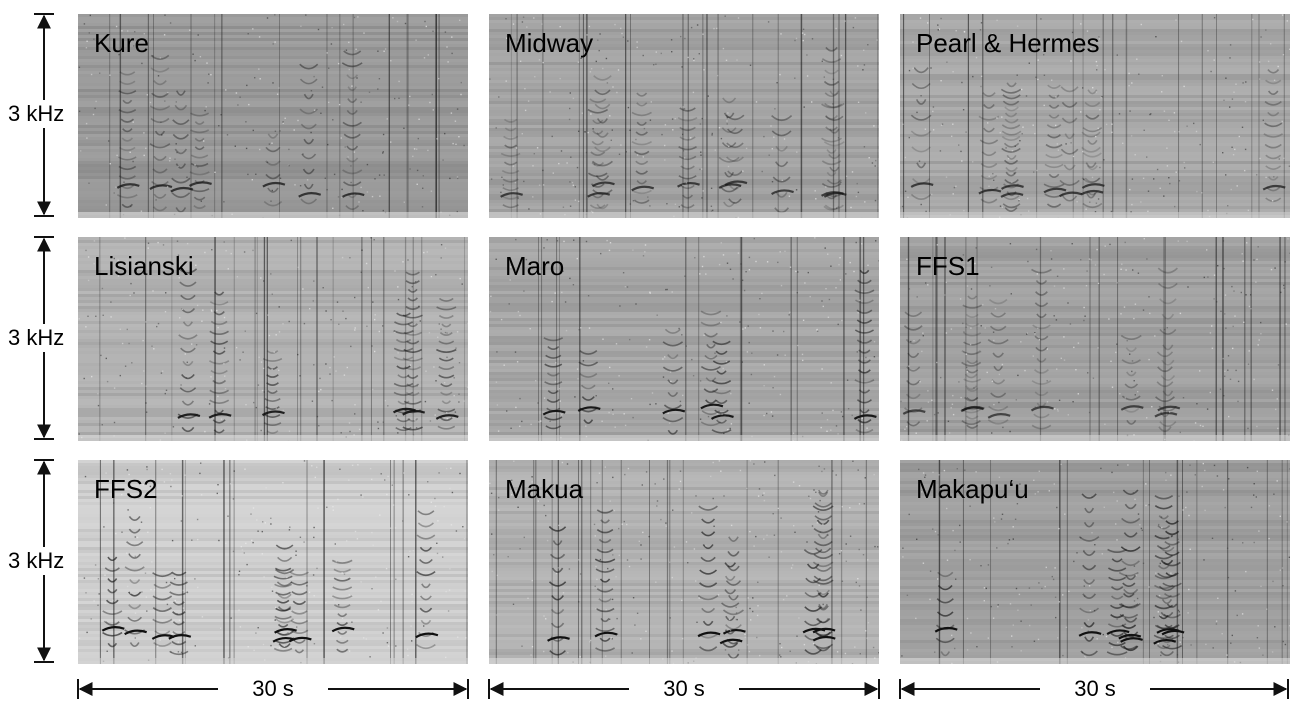 This screenshot has width=1290, height=703. What do you see at coordinates (948, 266) in the screenshot?
I see `panel-label: FFS1` at bounding box center [948, 266].